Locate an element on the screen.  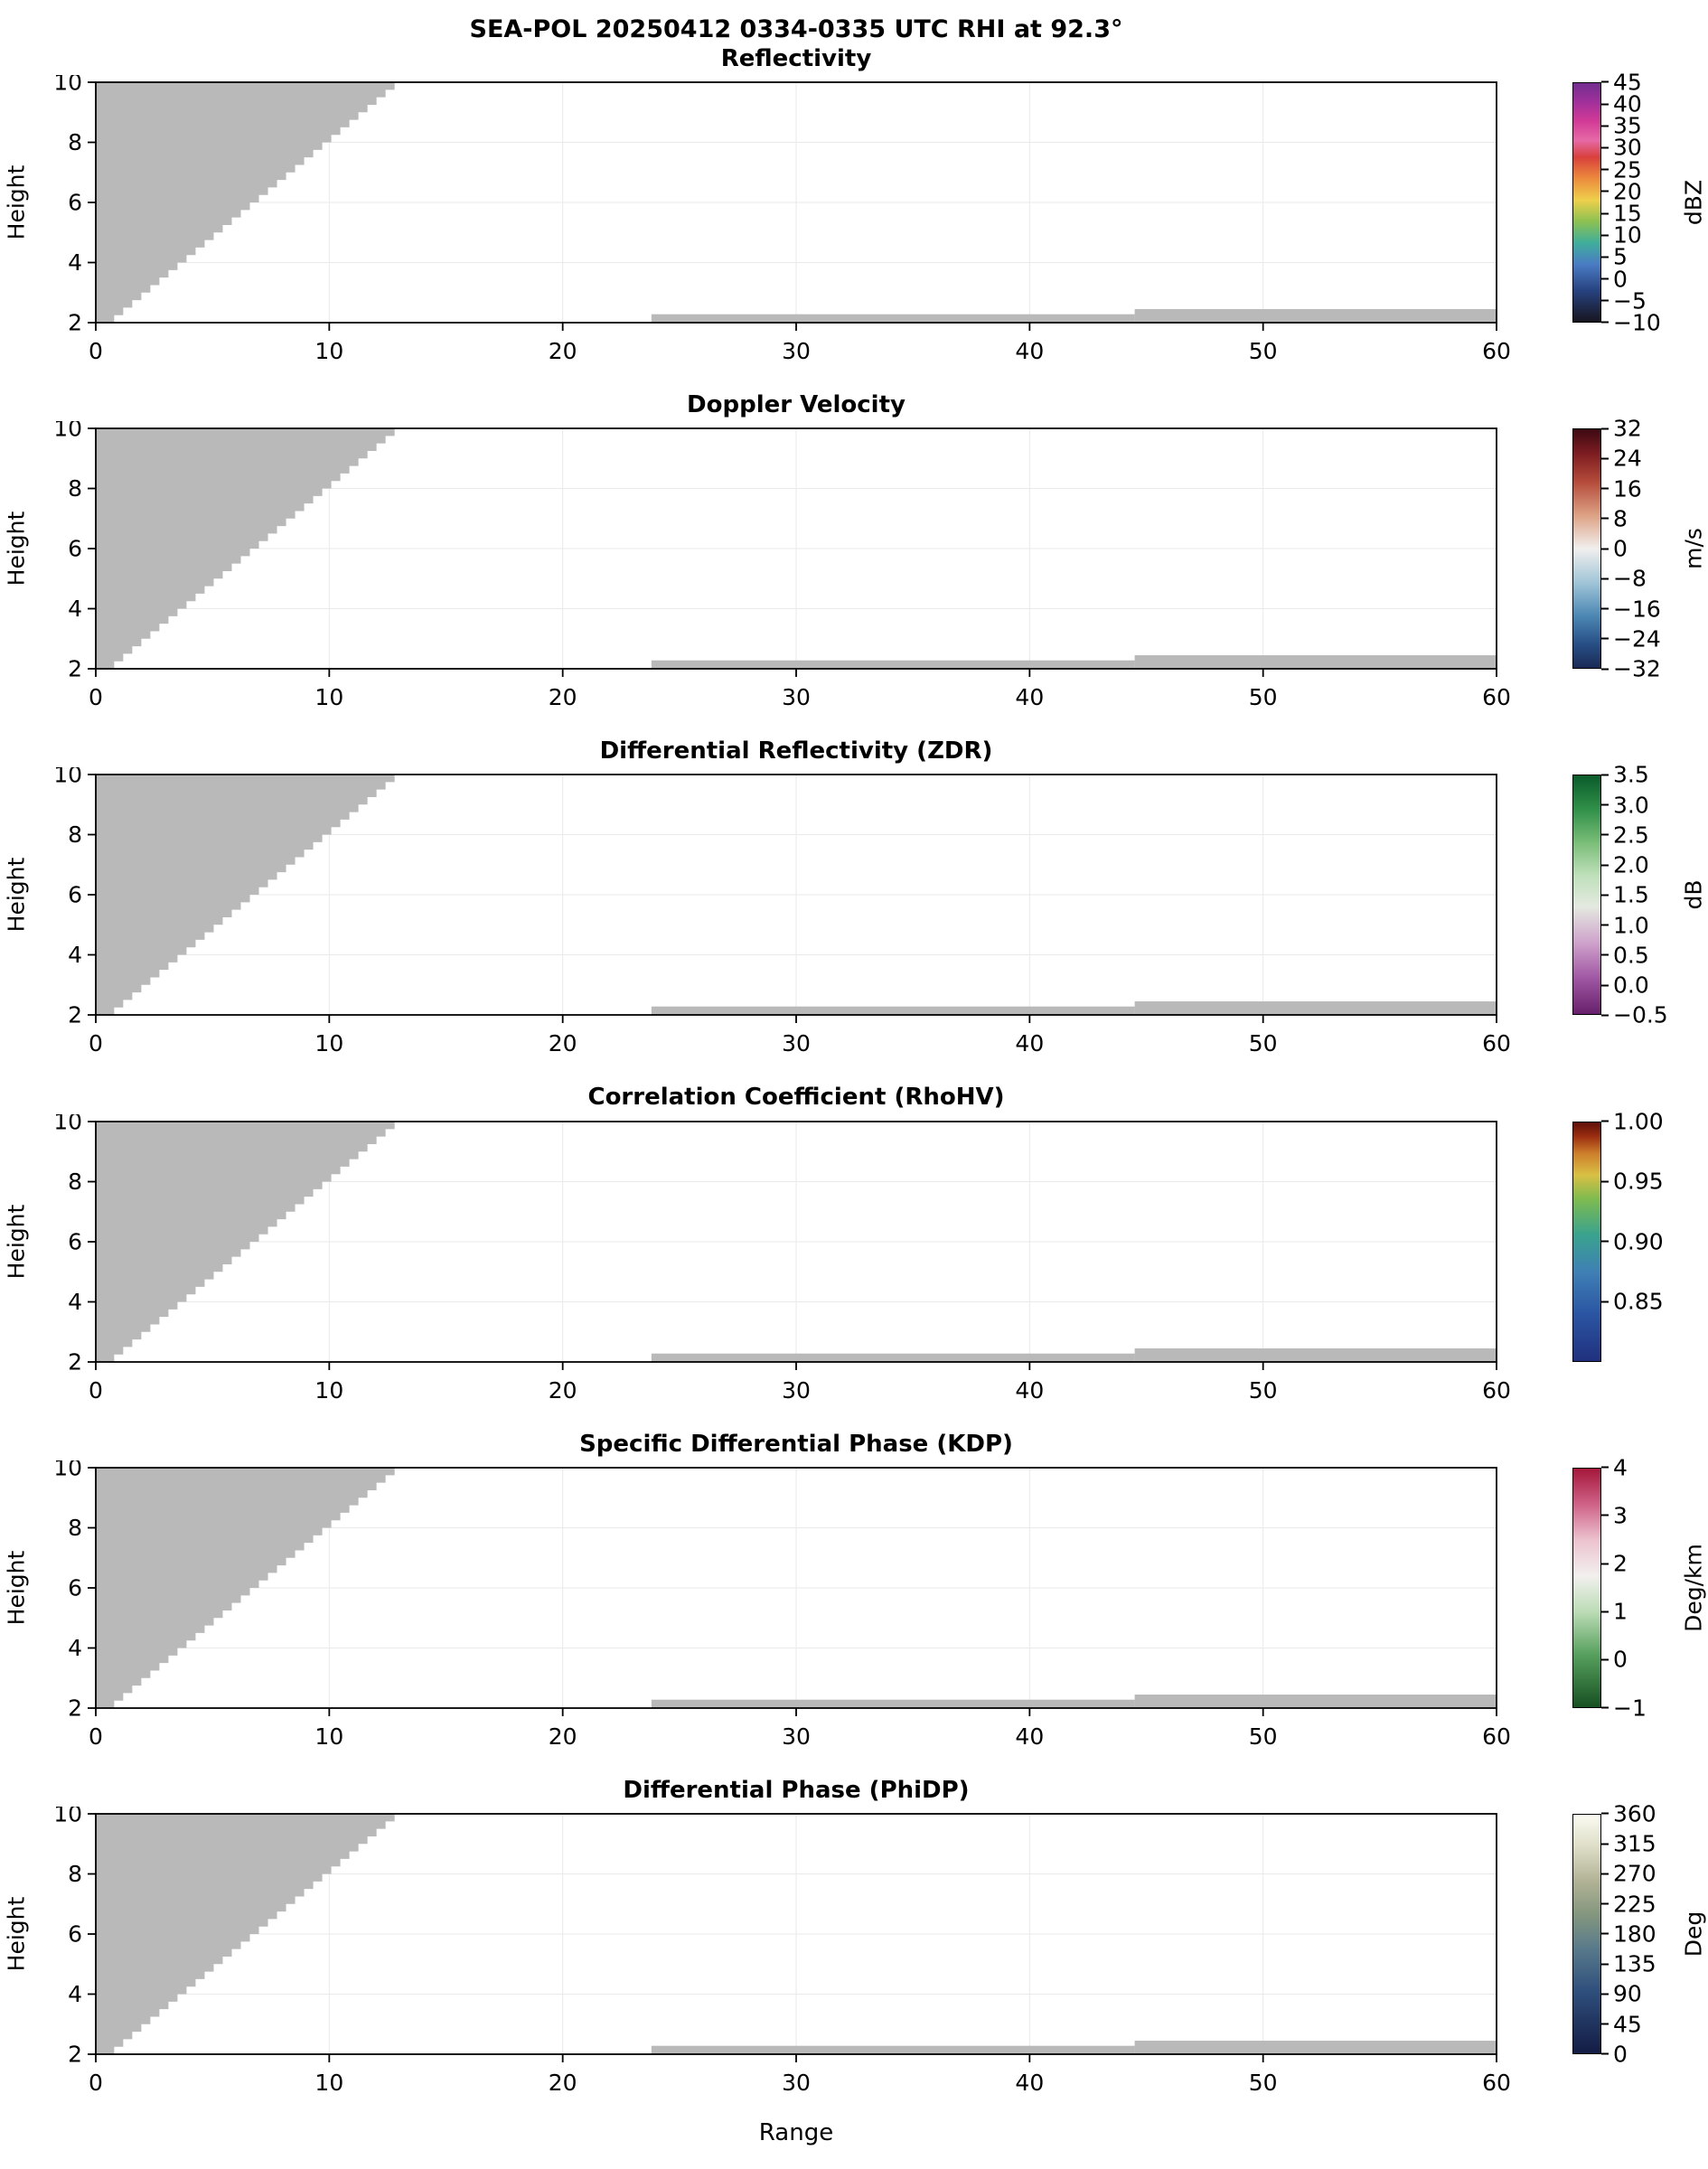
rhi-plot-velocity: 0 10 20 30 40 50 60 2 4 6 8 10 is located at coordinates (782, 565).